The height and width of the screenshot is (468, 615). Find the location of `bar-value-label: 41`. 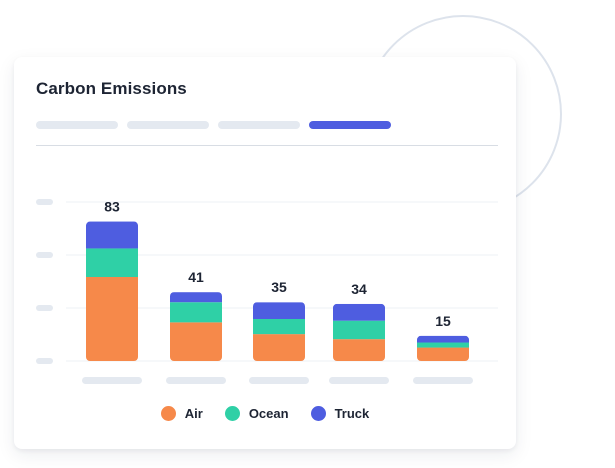

bar-value-label: 41 is located at coordinates (196, 277).